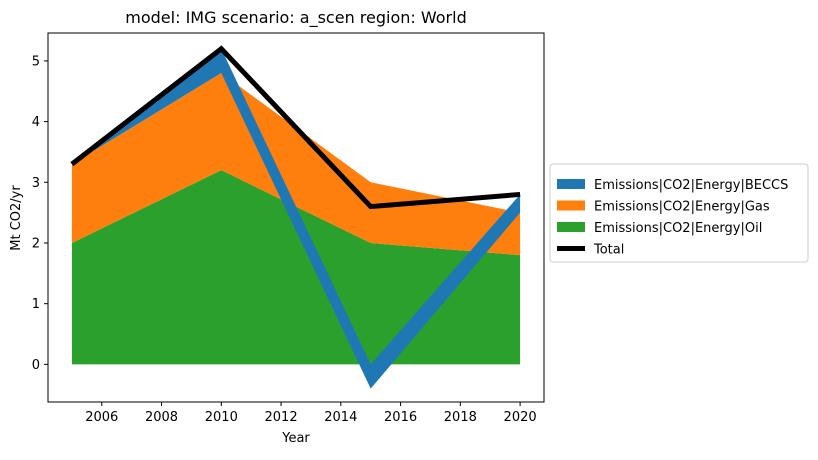  What do you see at coordinates (16, 218) in the screenshot?
I see `y-axis-label: Mt CO2/yr` at bounding box center [16, 218].